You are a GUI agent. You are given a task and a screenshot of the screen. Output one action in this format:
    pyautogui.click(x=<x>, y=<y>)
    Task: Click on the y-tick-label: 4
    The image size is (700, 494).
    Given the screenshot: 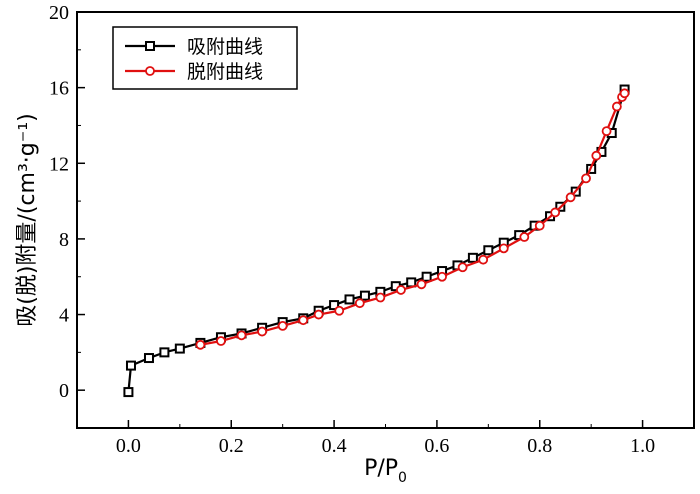 What is the action you would take?
    pyautogui.click(x=64, y=316)
    